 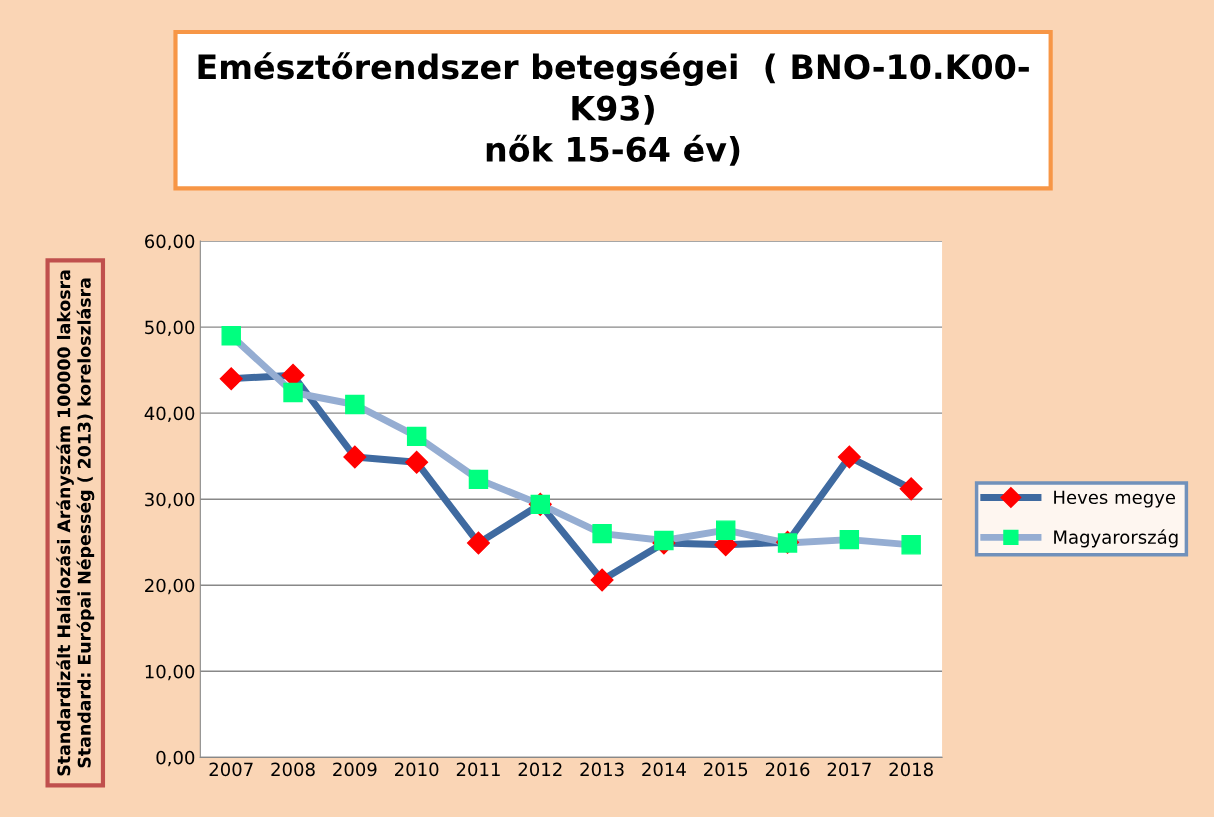 I want to click on legend-label: Magyarország, so click(x=1116, y=538).